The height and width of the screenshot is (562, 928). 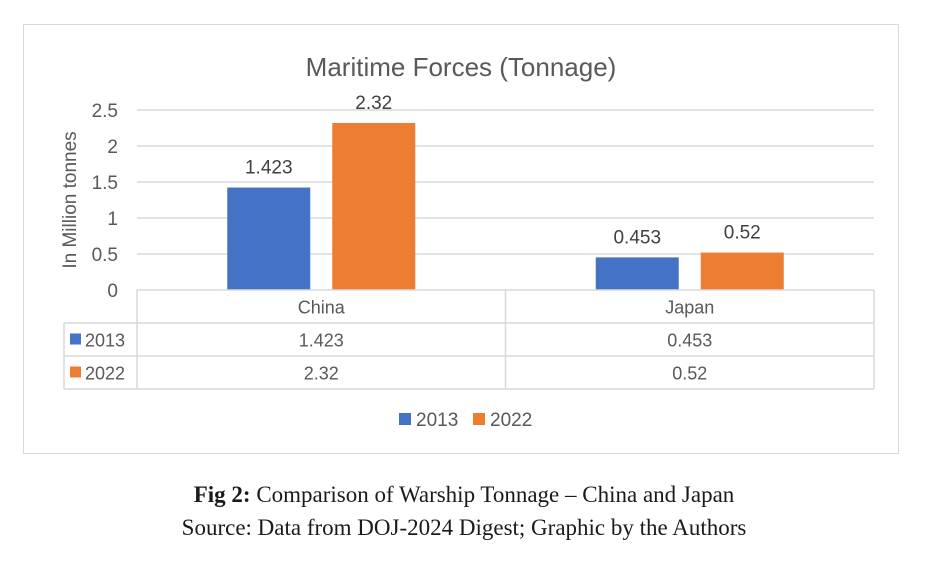 What do you see at coordinates (637, 237) in the screenshot?
I see `data-label: 0.453` at bounding box center [637, 237].